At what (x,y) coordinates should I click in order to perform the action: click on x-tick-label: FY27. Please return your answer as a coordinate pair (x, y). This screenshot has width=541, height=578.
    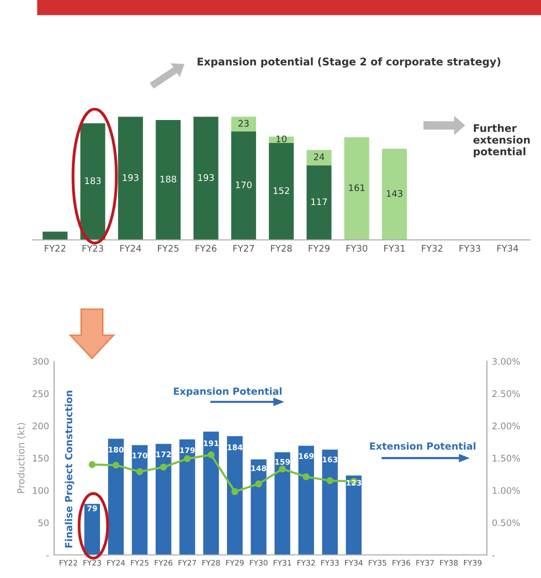
    Looking at the image, I should click on (243, 248).